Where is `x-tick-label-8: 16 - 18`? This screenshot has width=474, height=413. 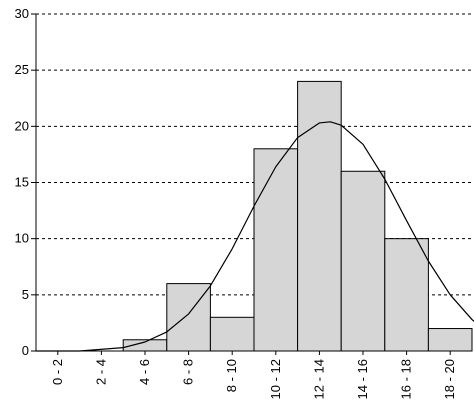 x-tick-label-8: 16 - 18 is located at coordinates (406, 379).